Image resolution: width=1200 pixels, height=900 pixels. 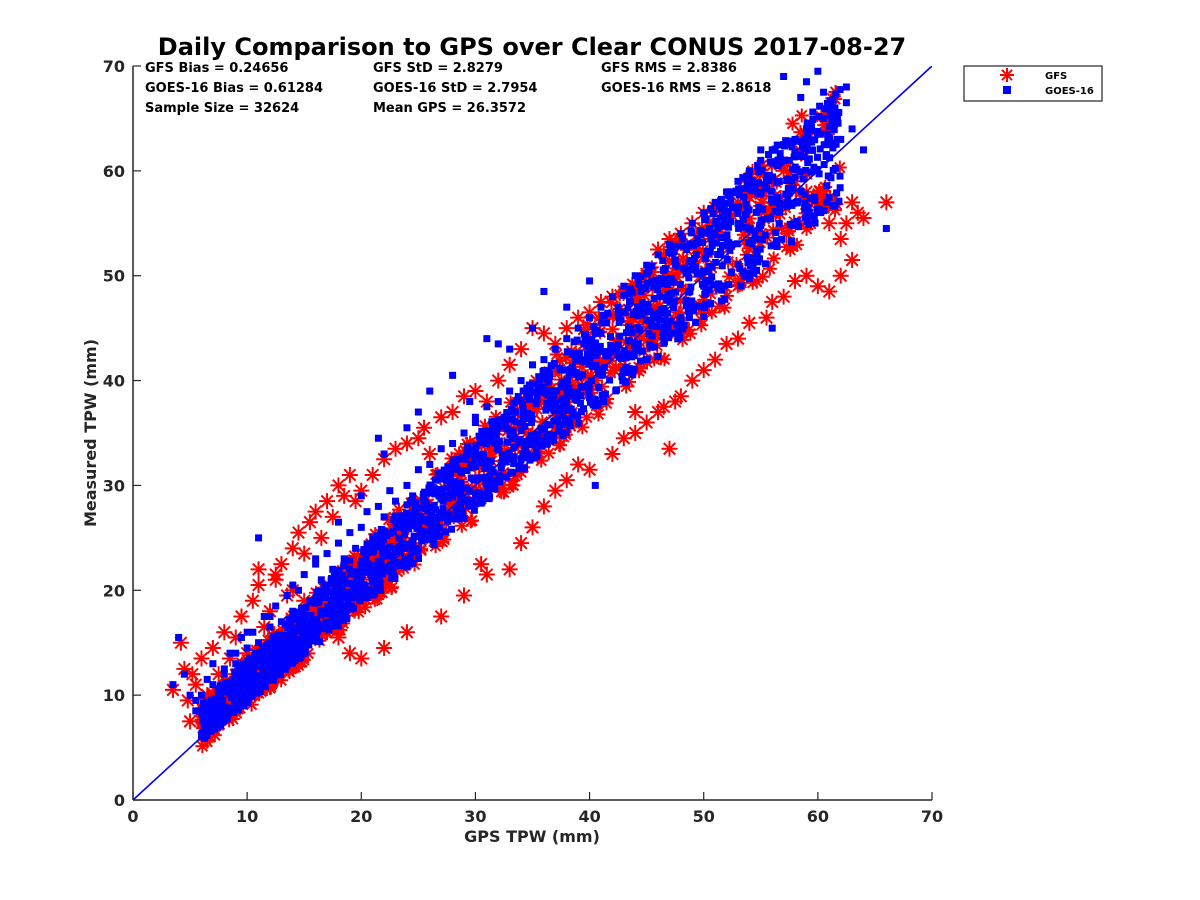 I want to click on stat-goes-bias: GOES-16 Bias = 0.61284, so click(x=234, y=88).